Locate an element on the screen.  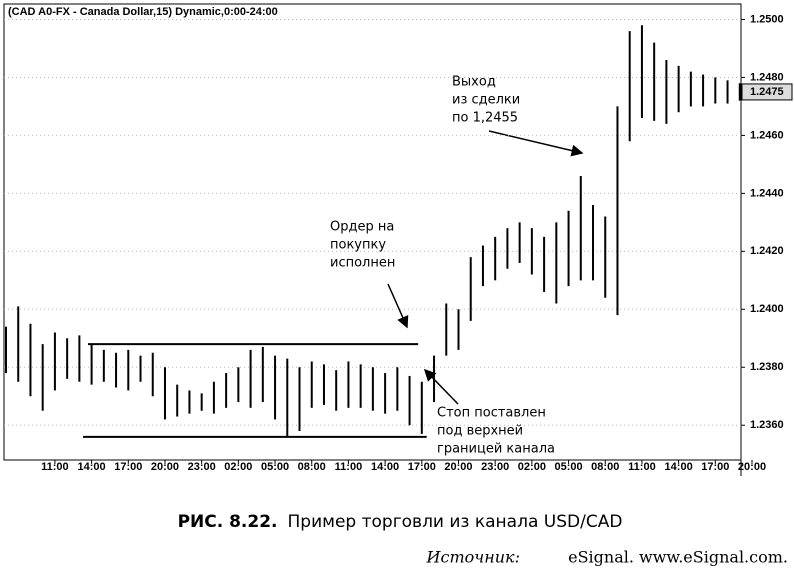
annotation: из сделки is located at coordinates (486, 100).